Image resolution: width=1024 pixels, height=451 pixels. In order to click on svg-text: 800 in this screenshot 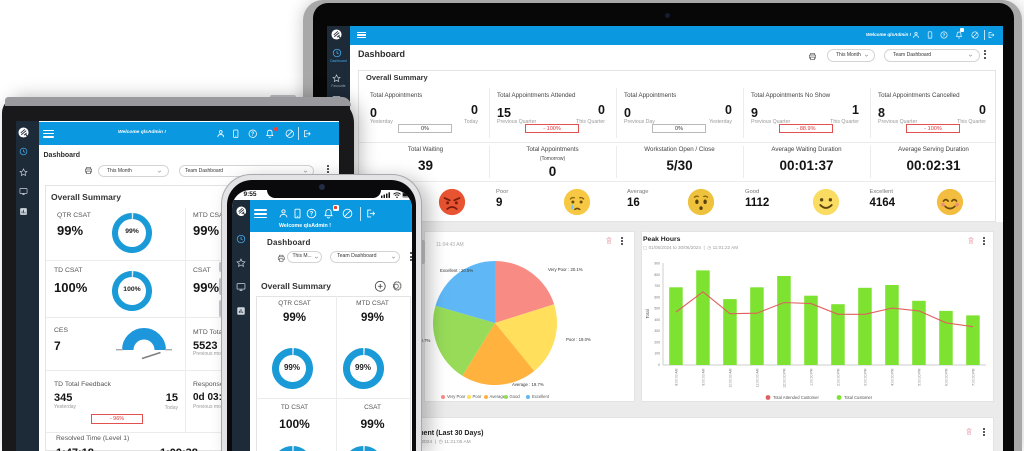, I will do `click(657, 275)`.